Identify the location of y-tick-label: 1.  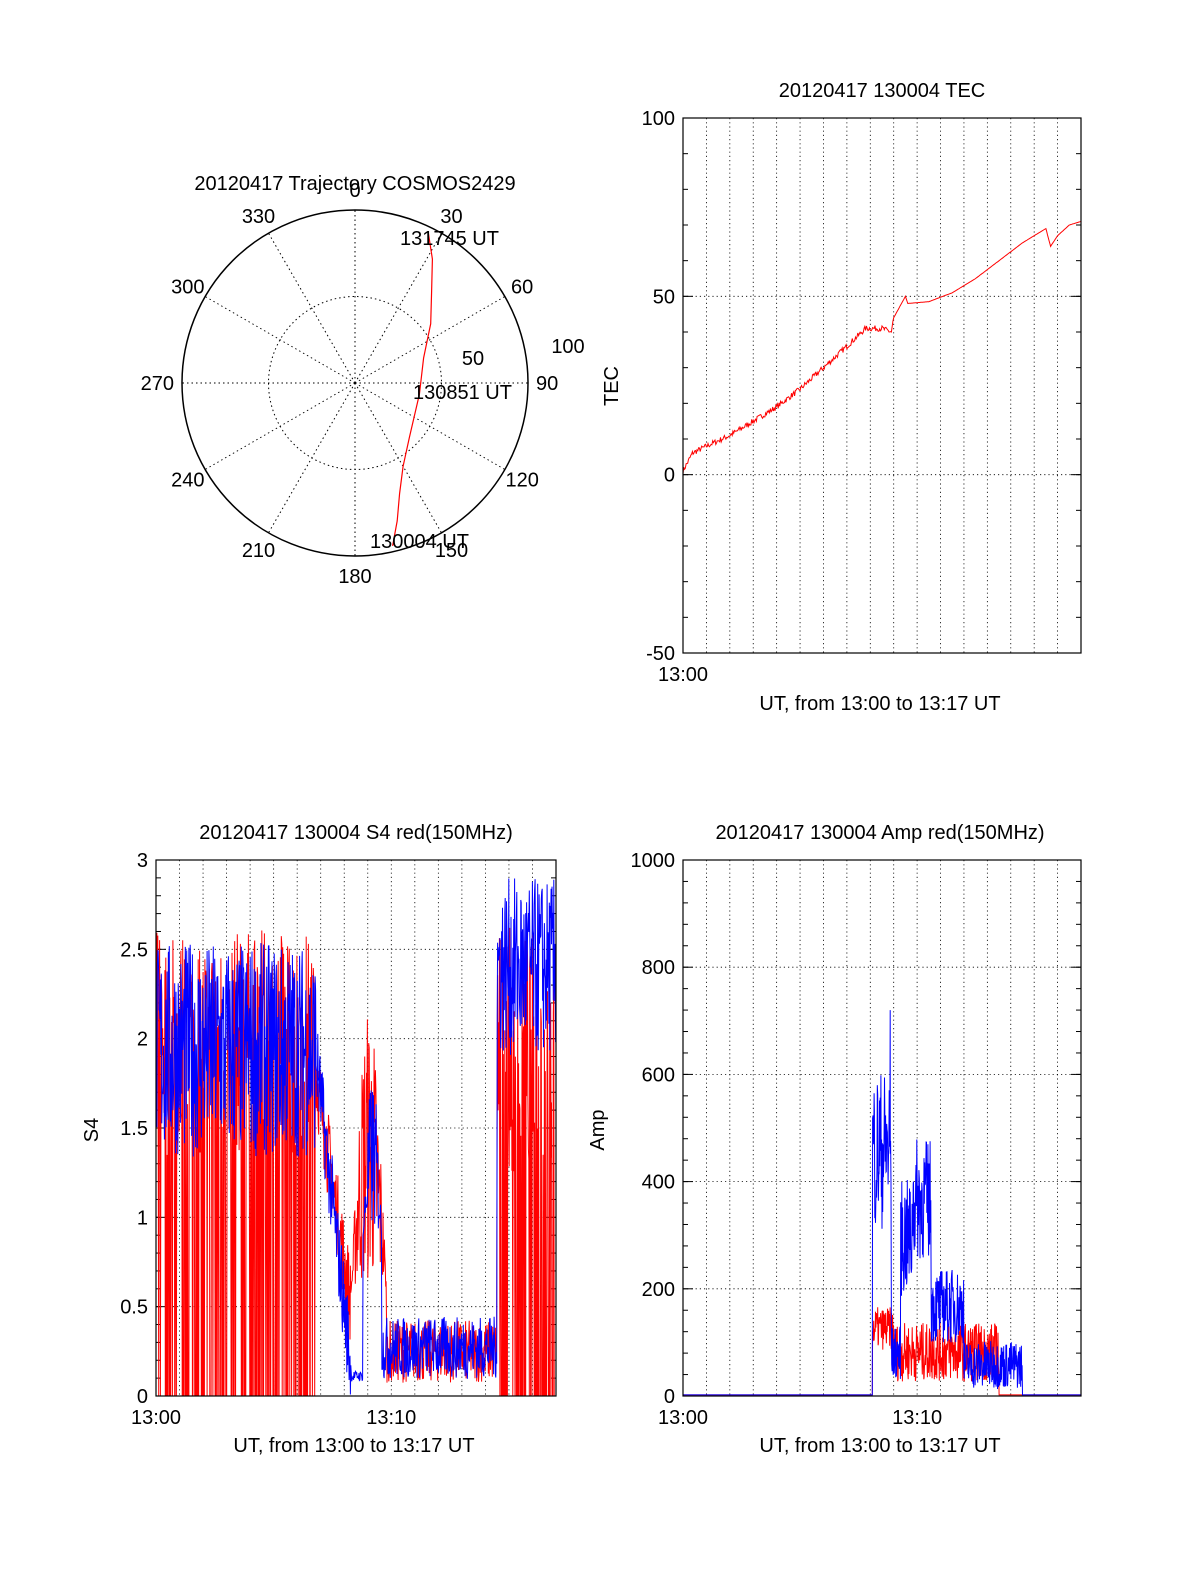
(142, 1218).